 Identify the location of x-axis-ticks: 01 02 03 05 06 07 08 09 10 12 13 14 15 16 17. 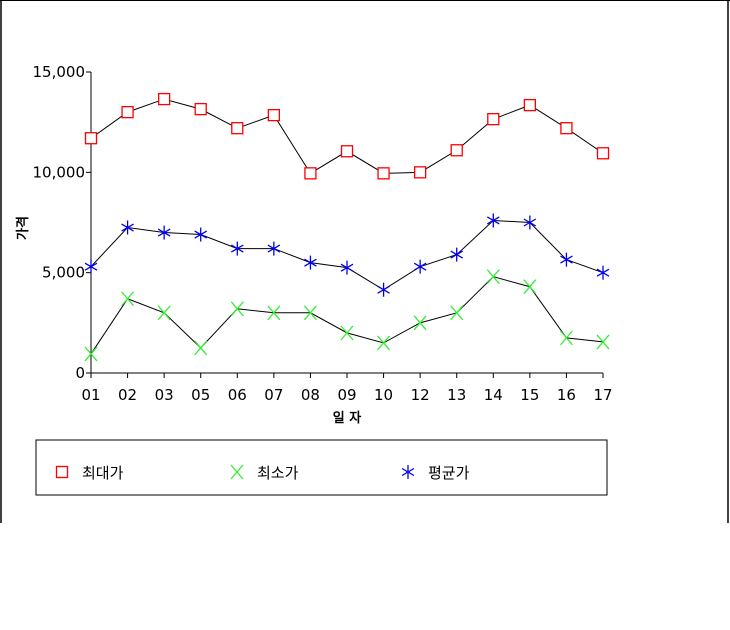
(347, 388).